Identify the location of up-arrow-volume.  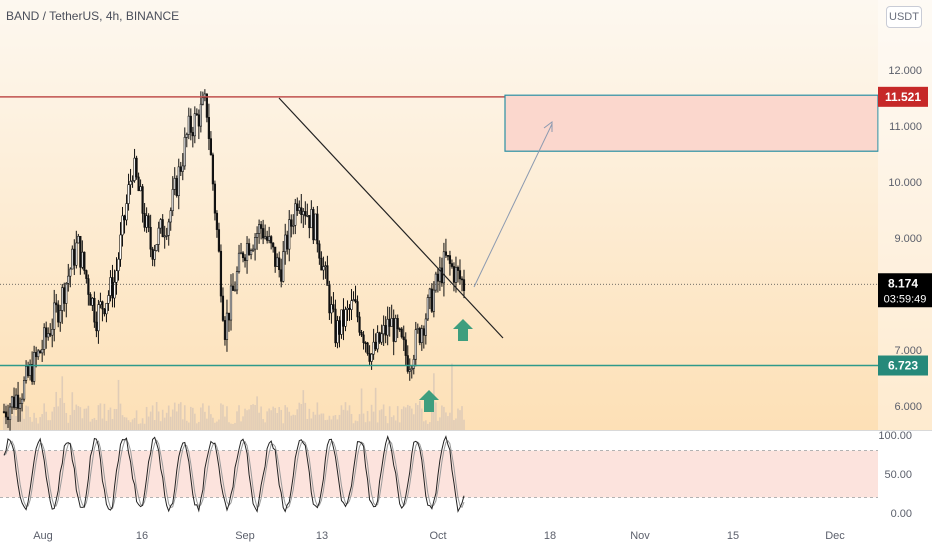
(429, 401).